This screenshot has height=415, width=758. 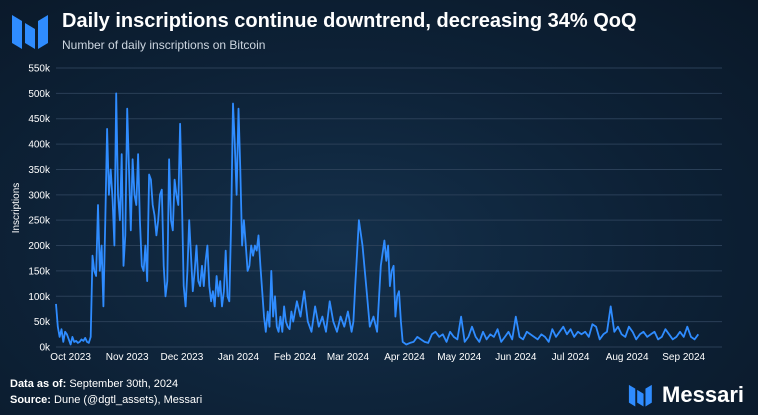 What do you see at coordinates (39, 297) in the screenshot?
I see `y-tick-label: 100k` at bounding box center [39, 297].